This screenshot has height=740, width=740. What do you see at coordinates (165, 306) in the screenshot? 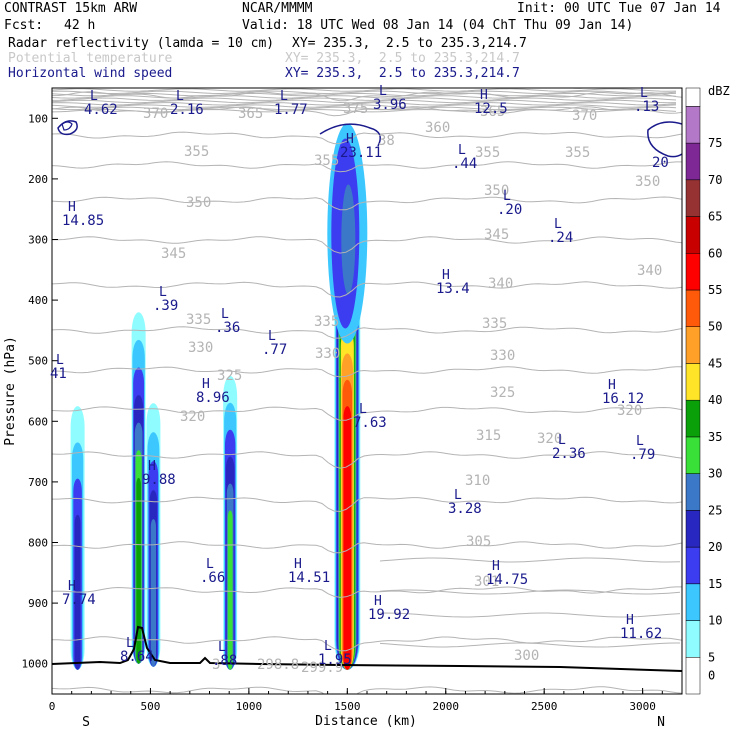
I see `wind-extremum-value: .39` at bounding box center [165, 306].